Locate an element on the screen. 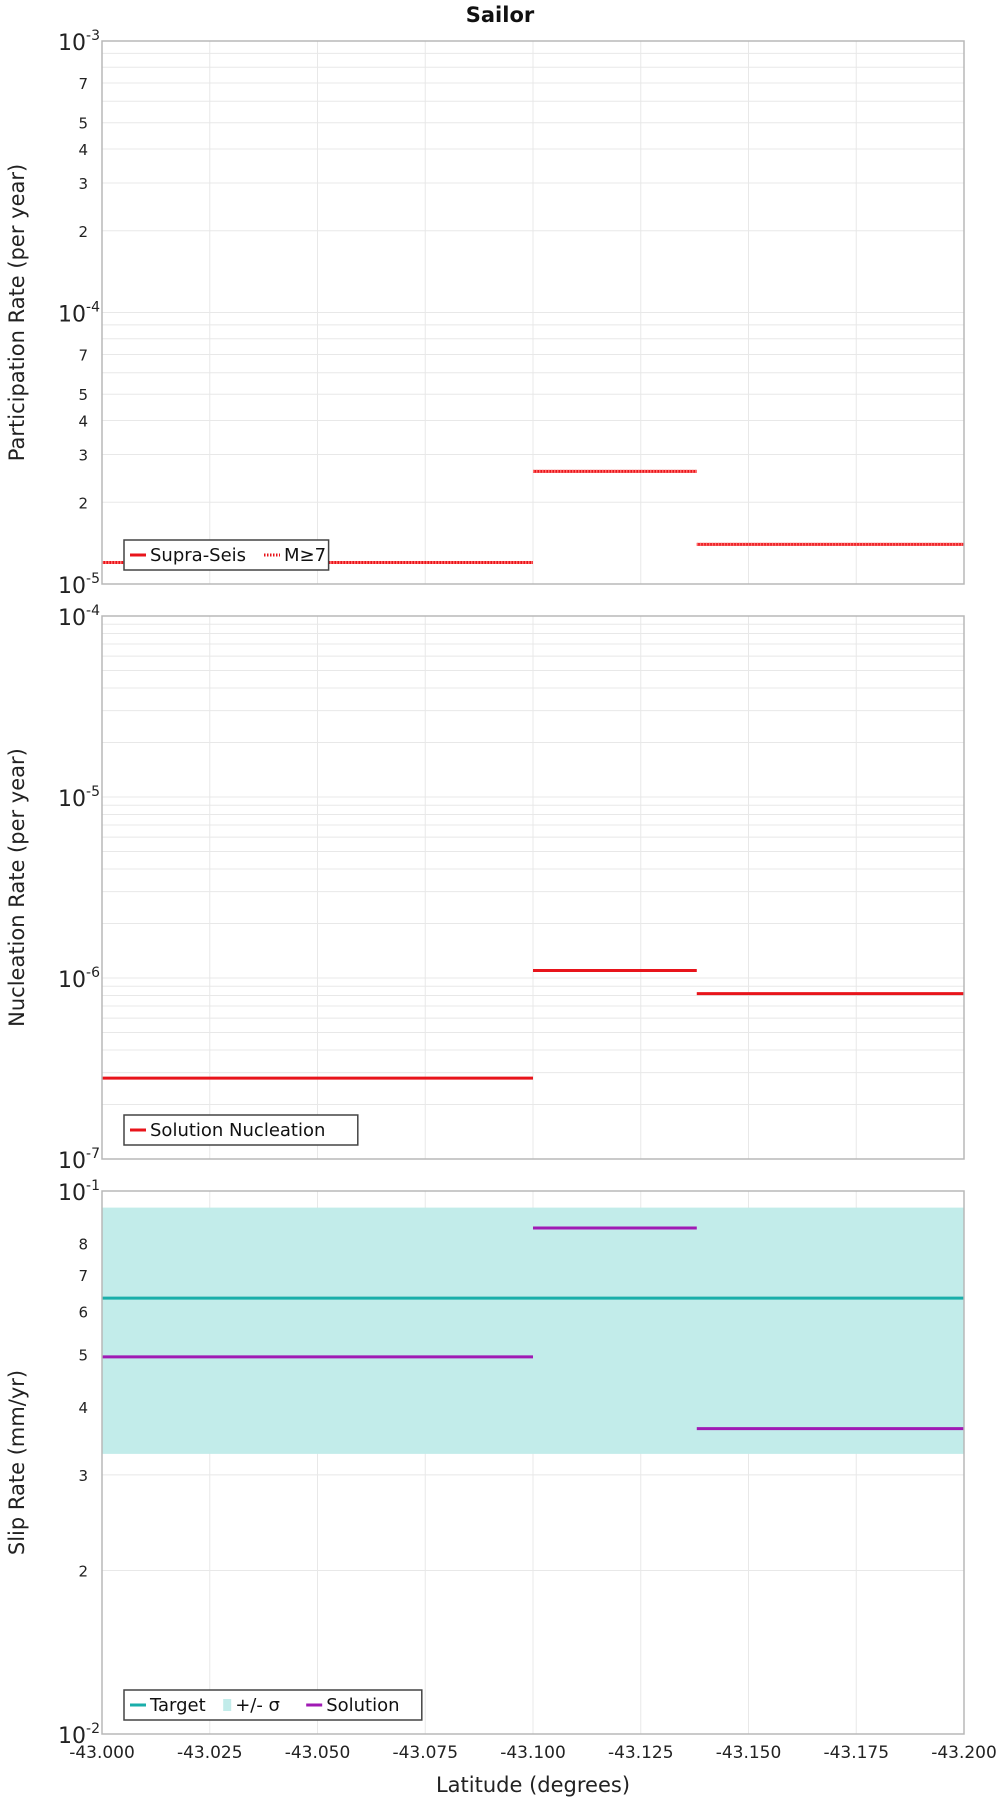  y-tick-label: 10⁻⁷ is located at coordinates (79, 1160).